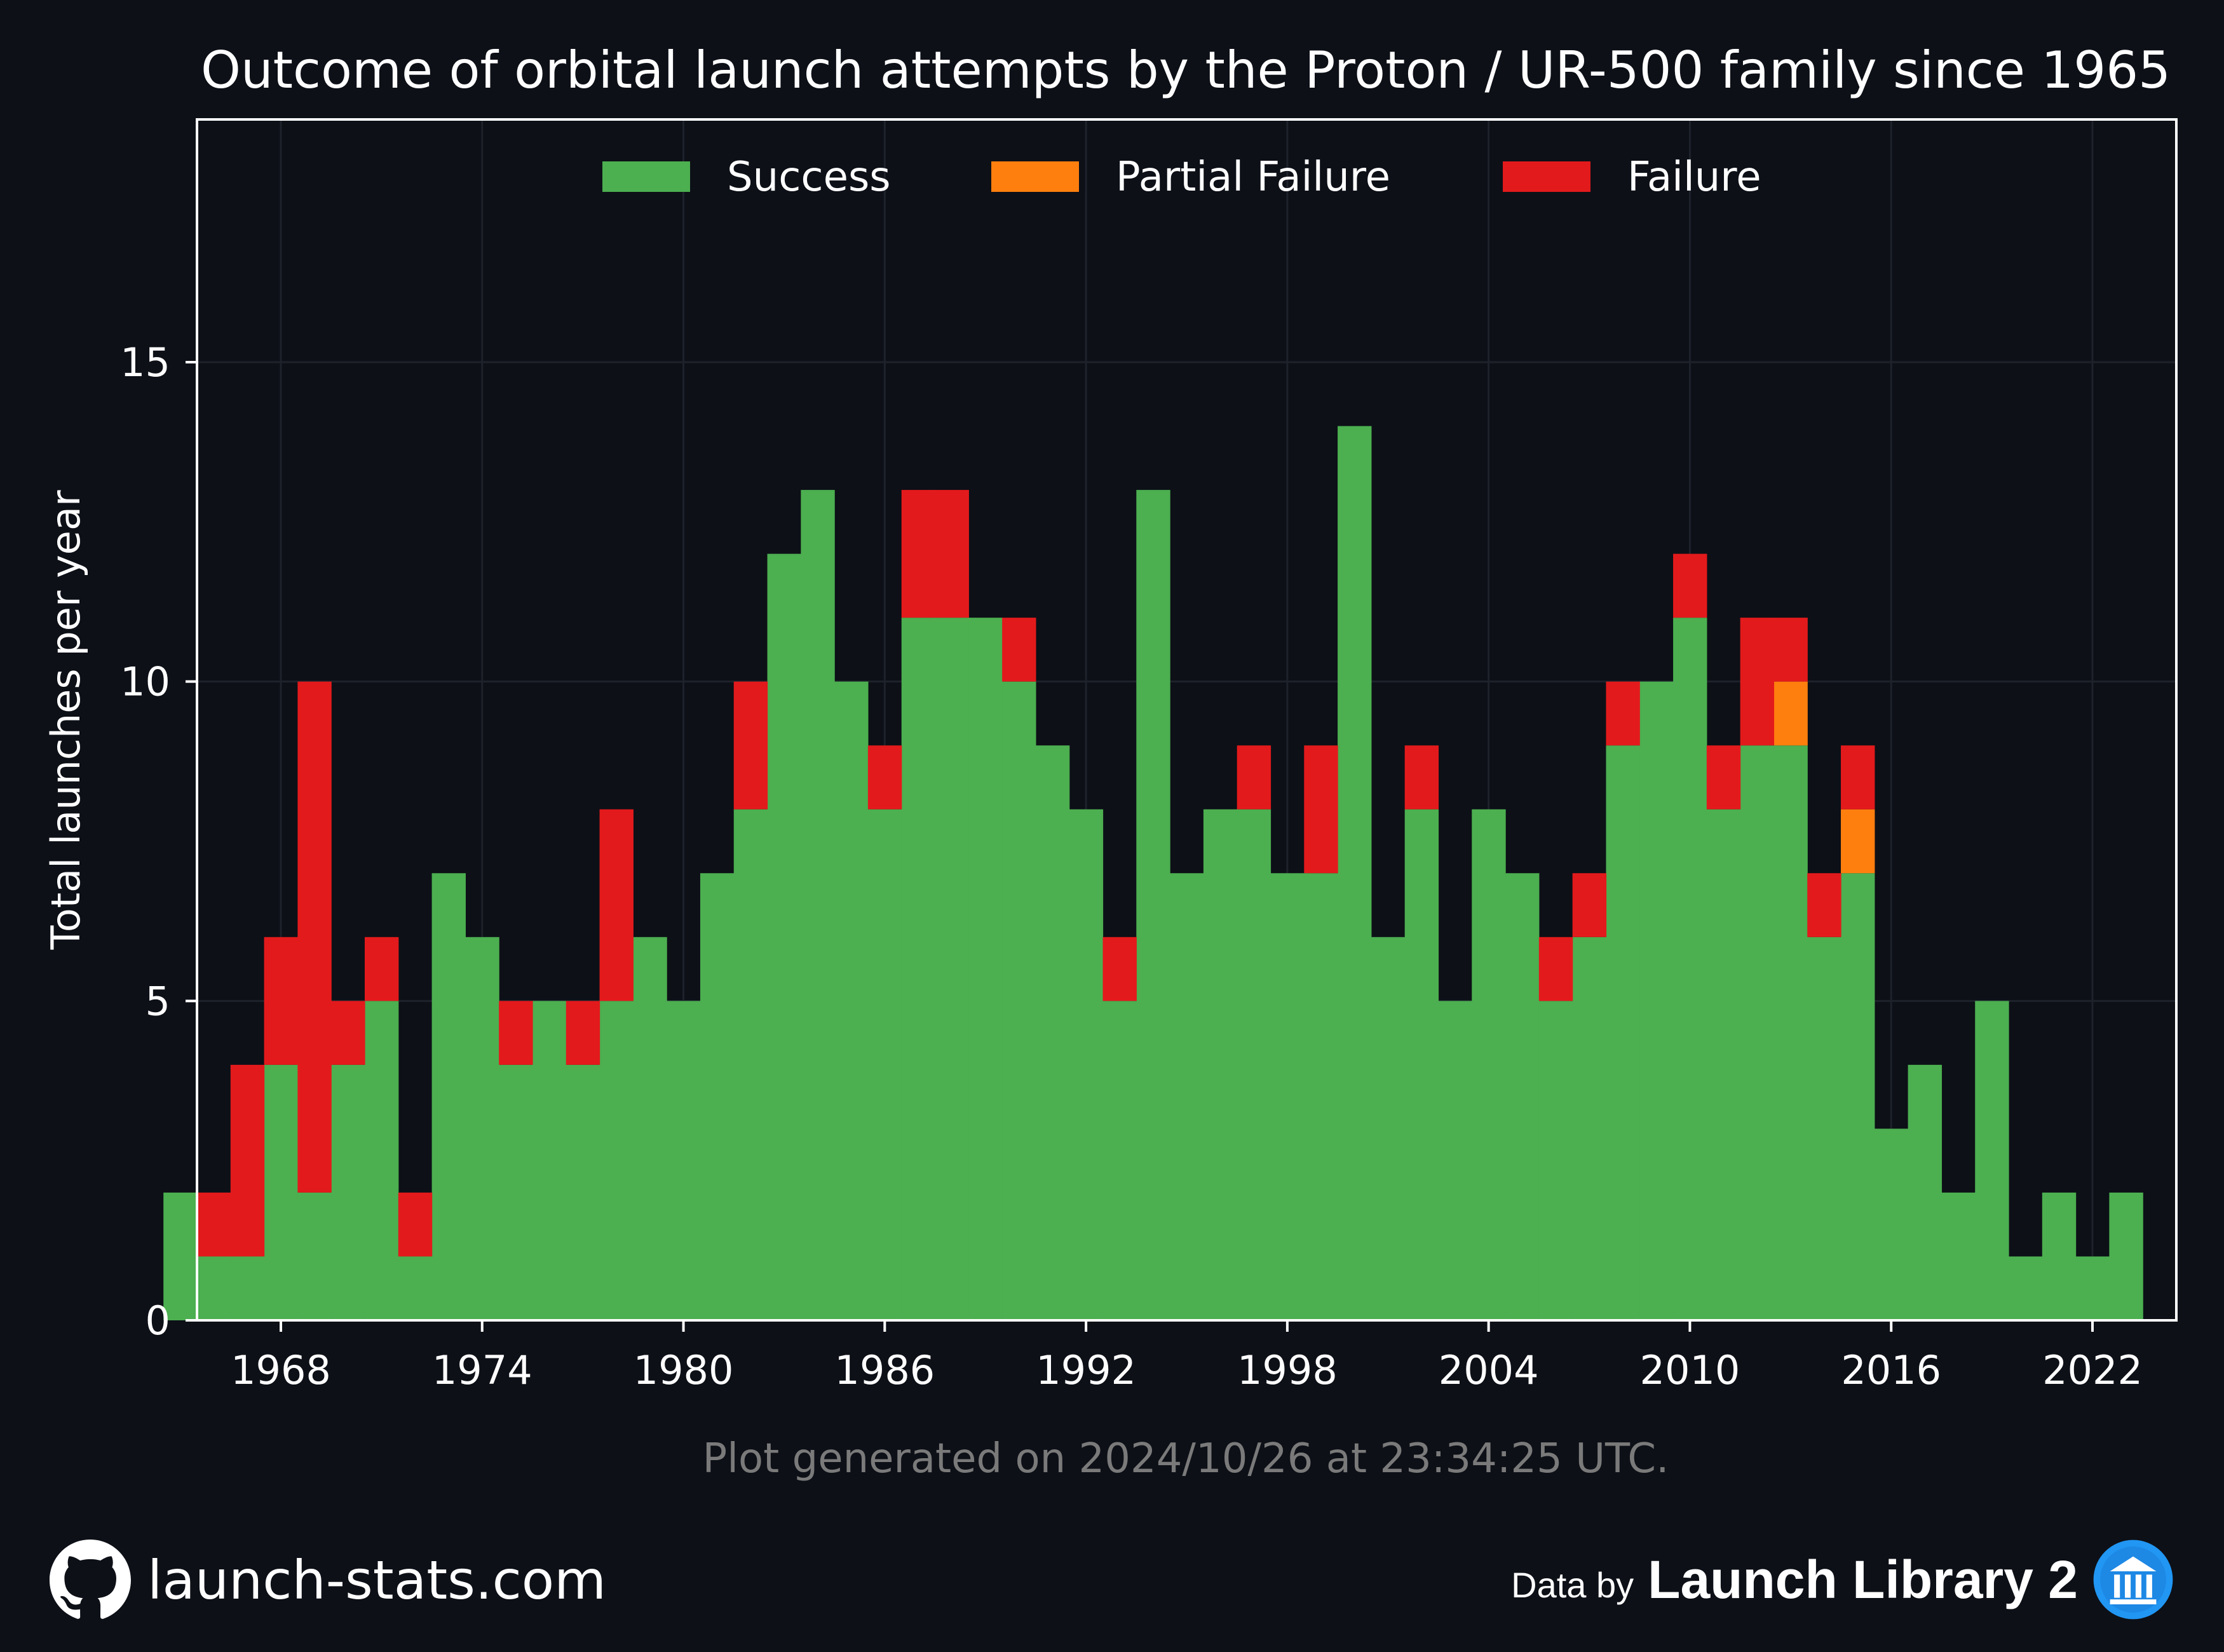 The width and height of the screenshot is (2224, 1652). Describe the element at coordinates (377, 1580) in the screenshot. I see `site-link: launch-stats.com` at that location.